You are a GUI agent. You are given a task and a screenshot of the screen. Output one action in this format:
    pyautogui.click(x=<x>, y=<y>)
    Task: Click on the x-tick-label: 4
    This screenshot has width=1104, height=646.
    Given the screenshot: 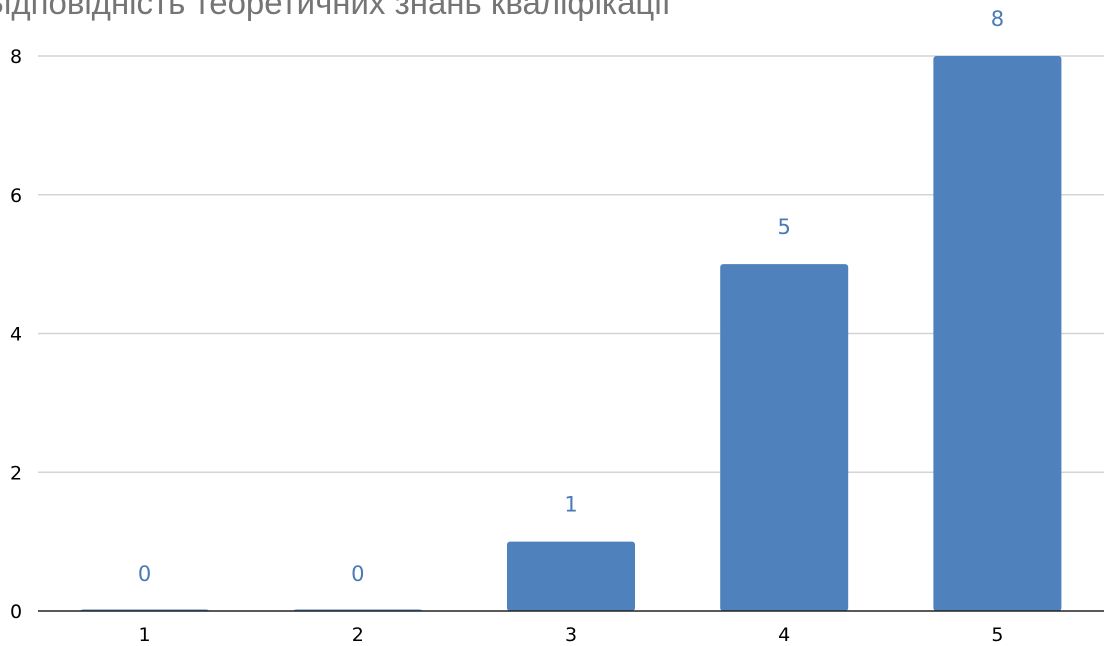 What is the action you would take?
    pyautogui.click(x=784, y=635)
    